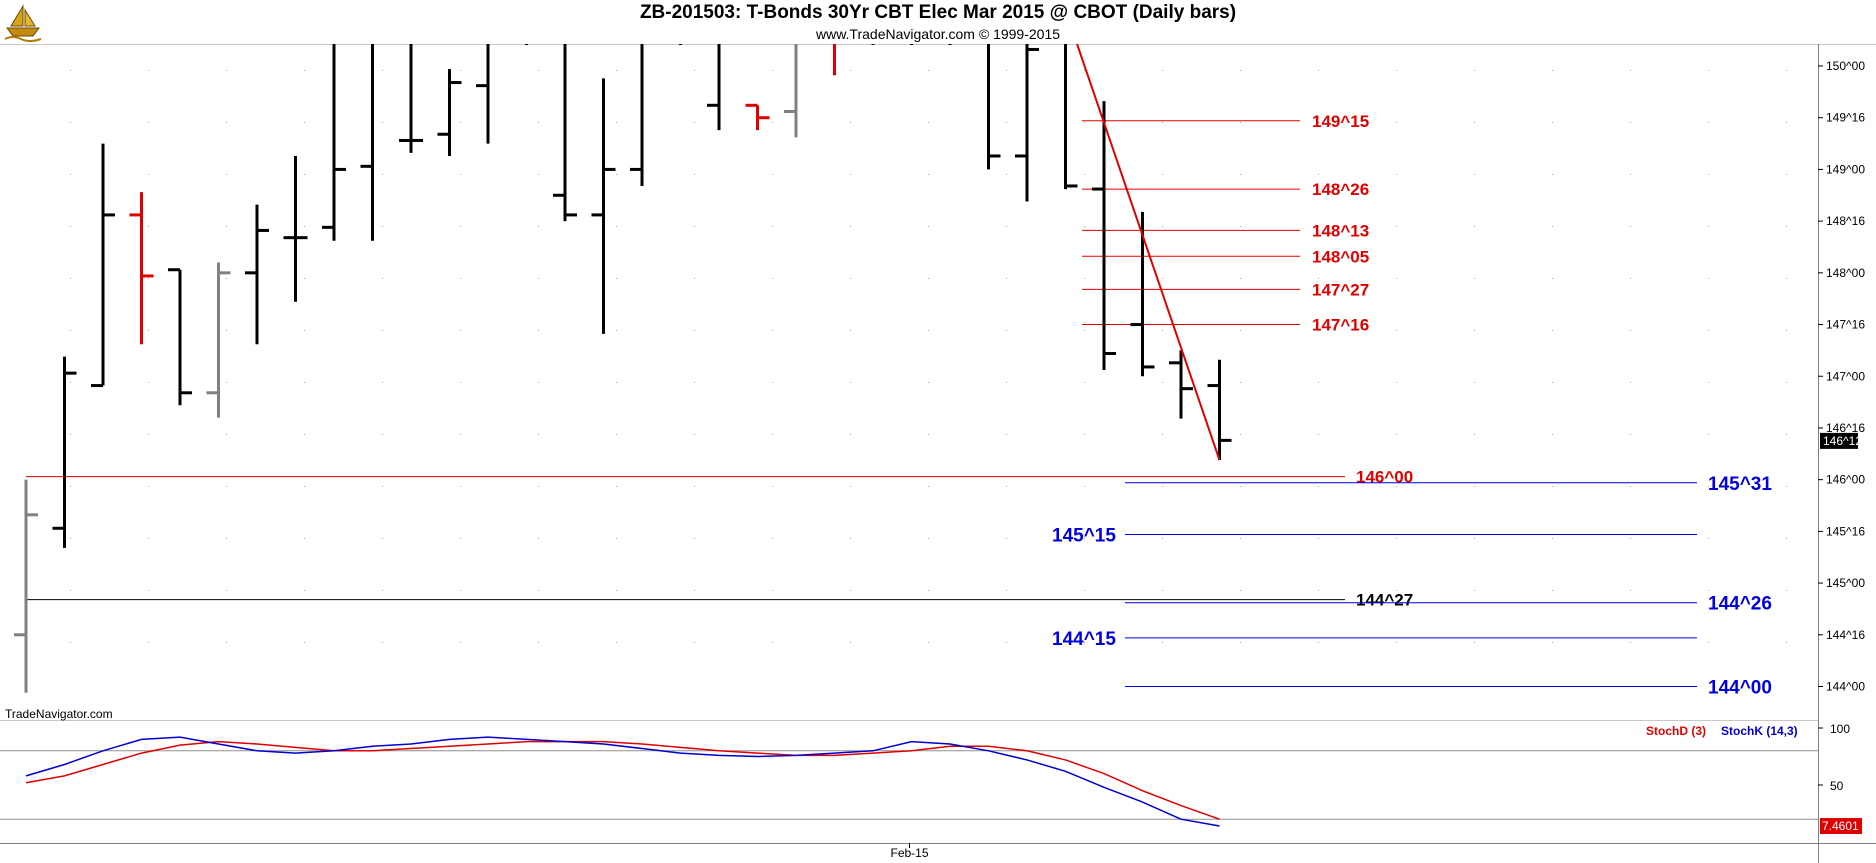 This screenshot has height=863, width=1876. Describe the element at coordinates (1845, 325) in the screenshot. I see `price-tick-label: 147^16` at that location.